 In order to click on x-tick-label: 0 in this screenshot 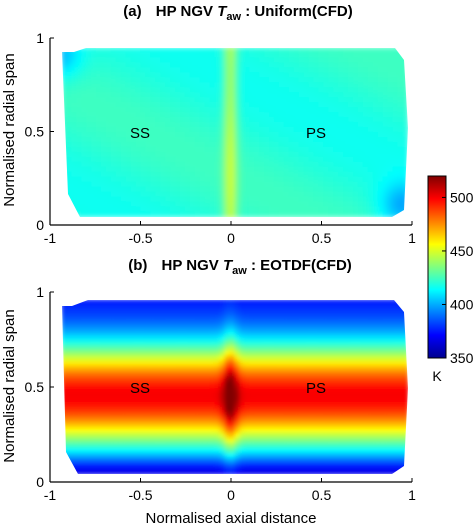, I will do `click(231, 495)`.